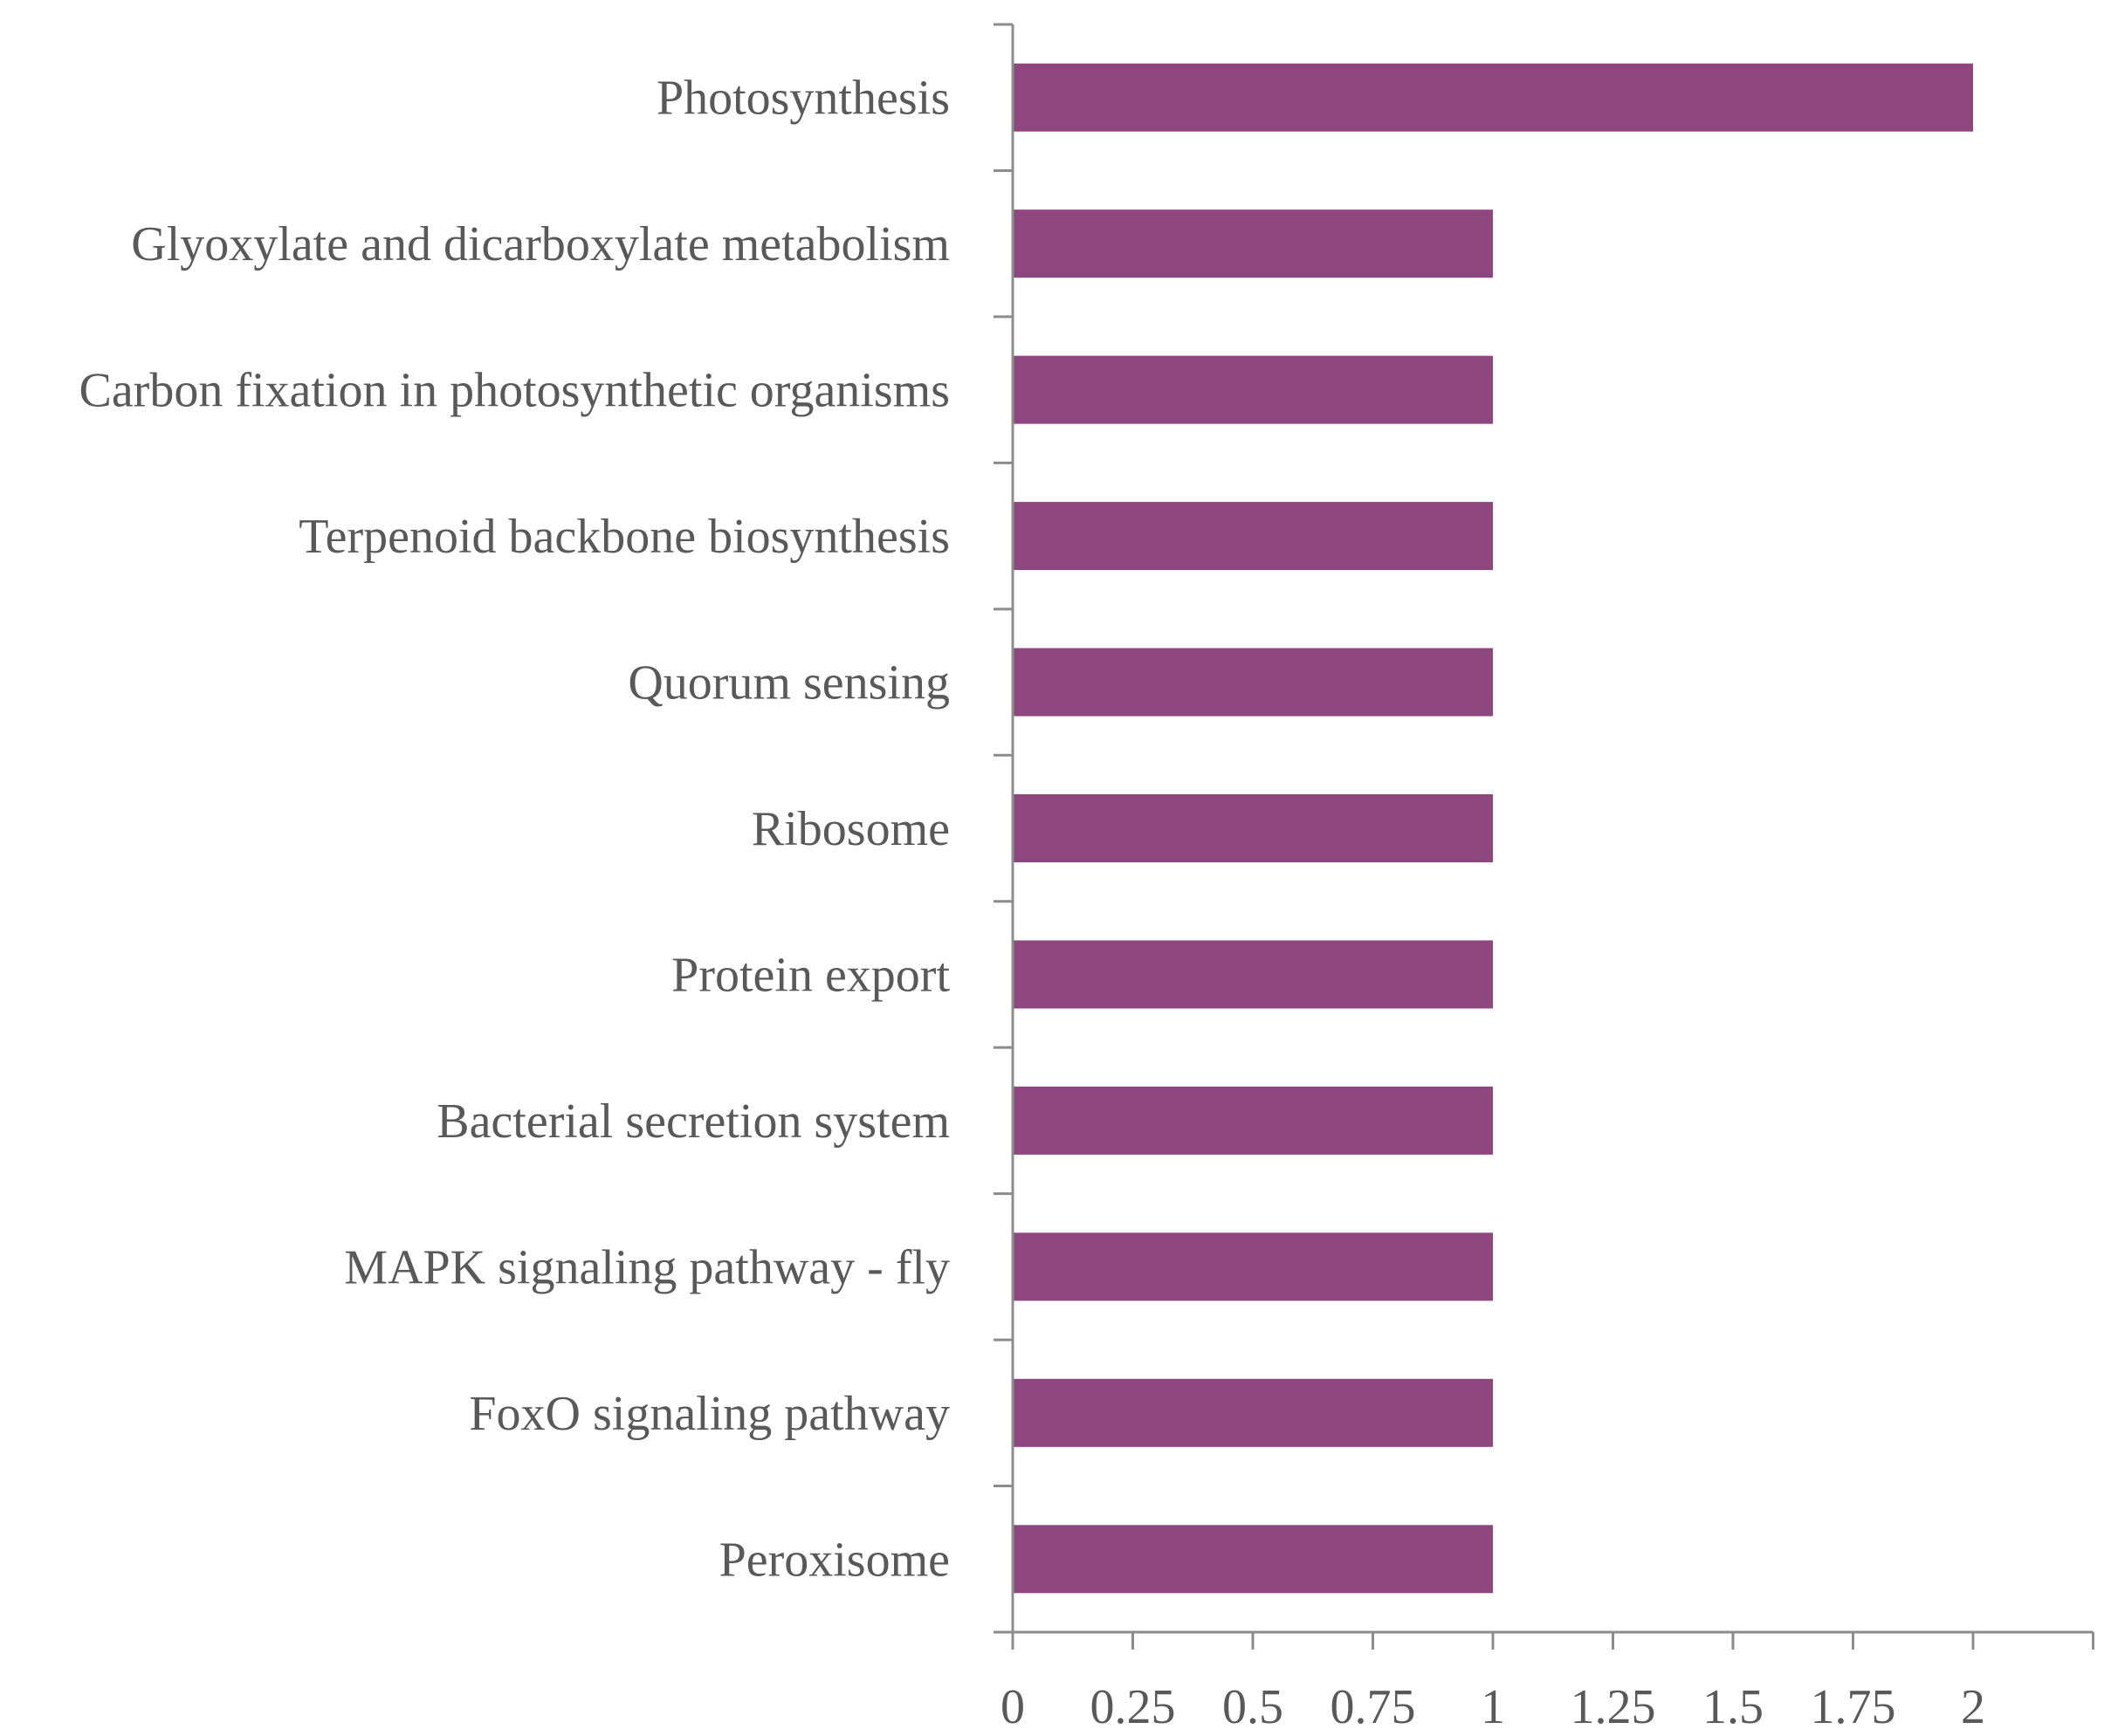 Image resolution: width=2111 pixels, height=1736 pixels. I want to click on x-tick-label-8: 2, so click(1973, 1707).